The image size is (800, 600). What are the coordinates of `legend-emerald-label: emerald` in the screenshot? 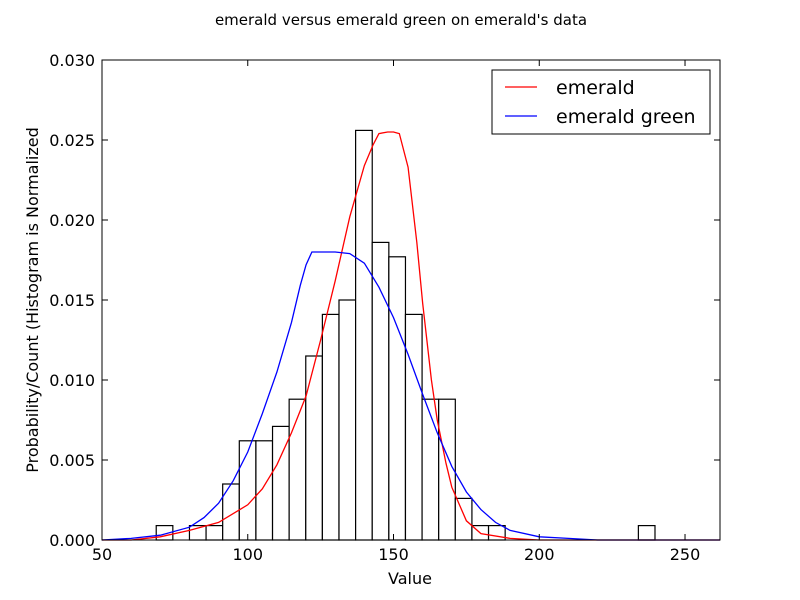 It's located at (595, 88).